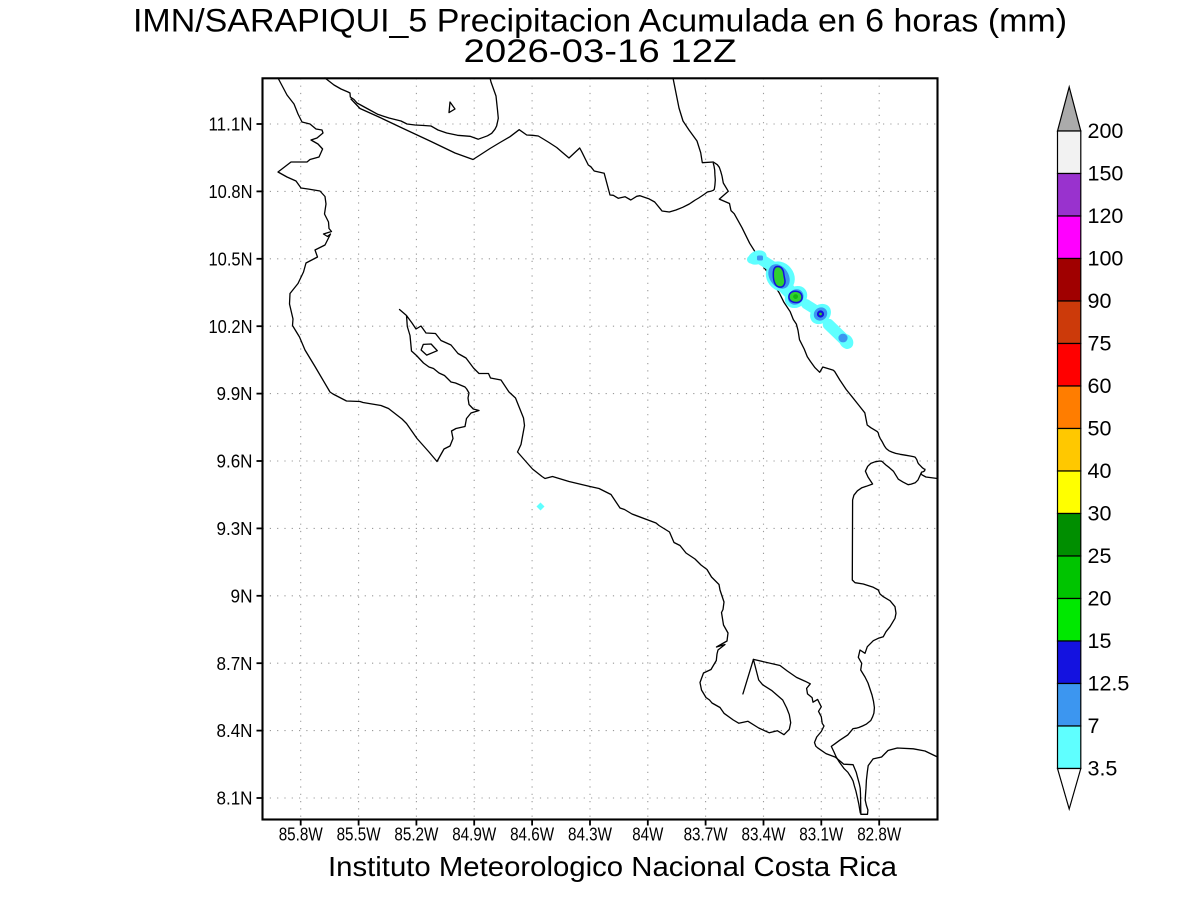  I want to click on svg-text: 85.8W, so click(301, 835).